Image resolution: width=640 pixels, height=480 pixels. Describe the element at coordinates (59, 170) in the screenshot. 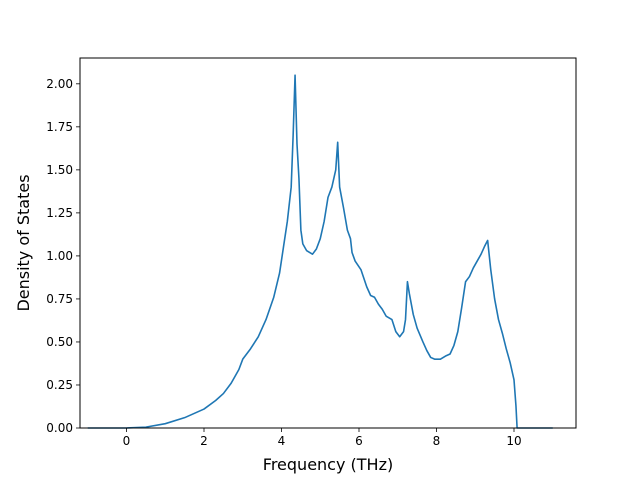

I see `y-tick-label: 1.50` at that location.